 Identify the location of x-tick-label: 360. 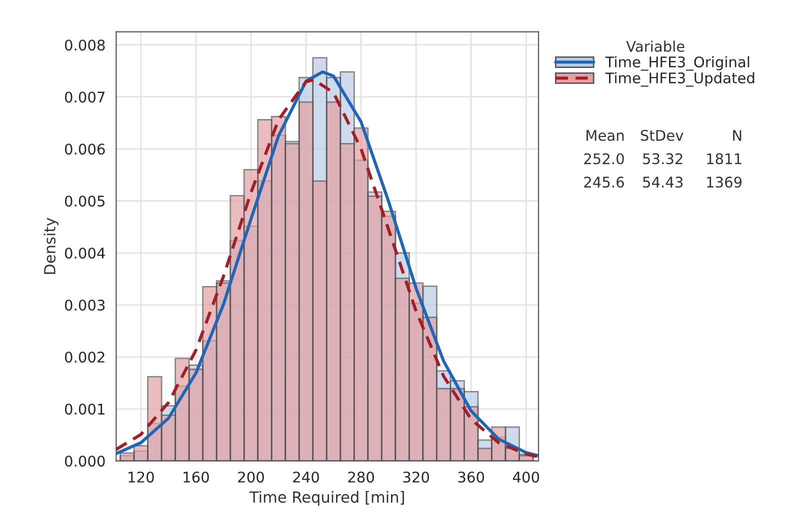
(471, 477).